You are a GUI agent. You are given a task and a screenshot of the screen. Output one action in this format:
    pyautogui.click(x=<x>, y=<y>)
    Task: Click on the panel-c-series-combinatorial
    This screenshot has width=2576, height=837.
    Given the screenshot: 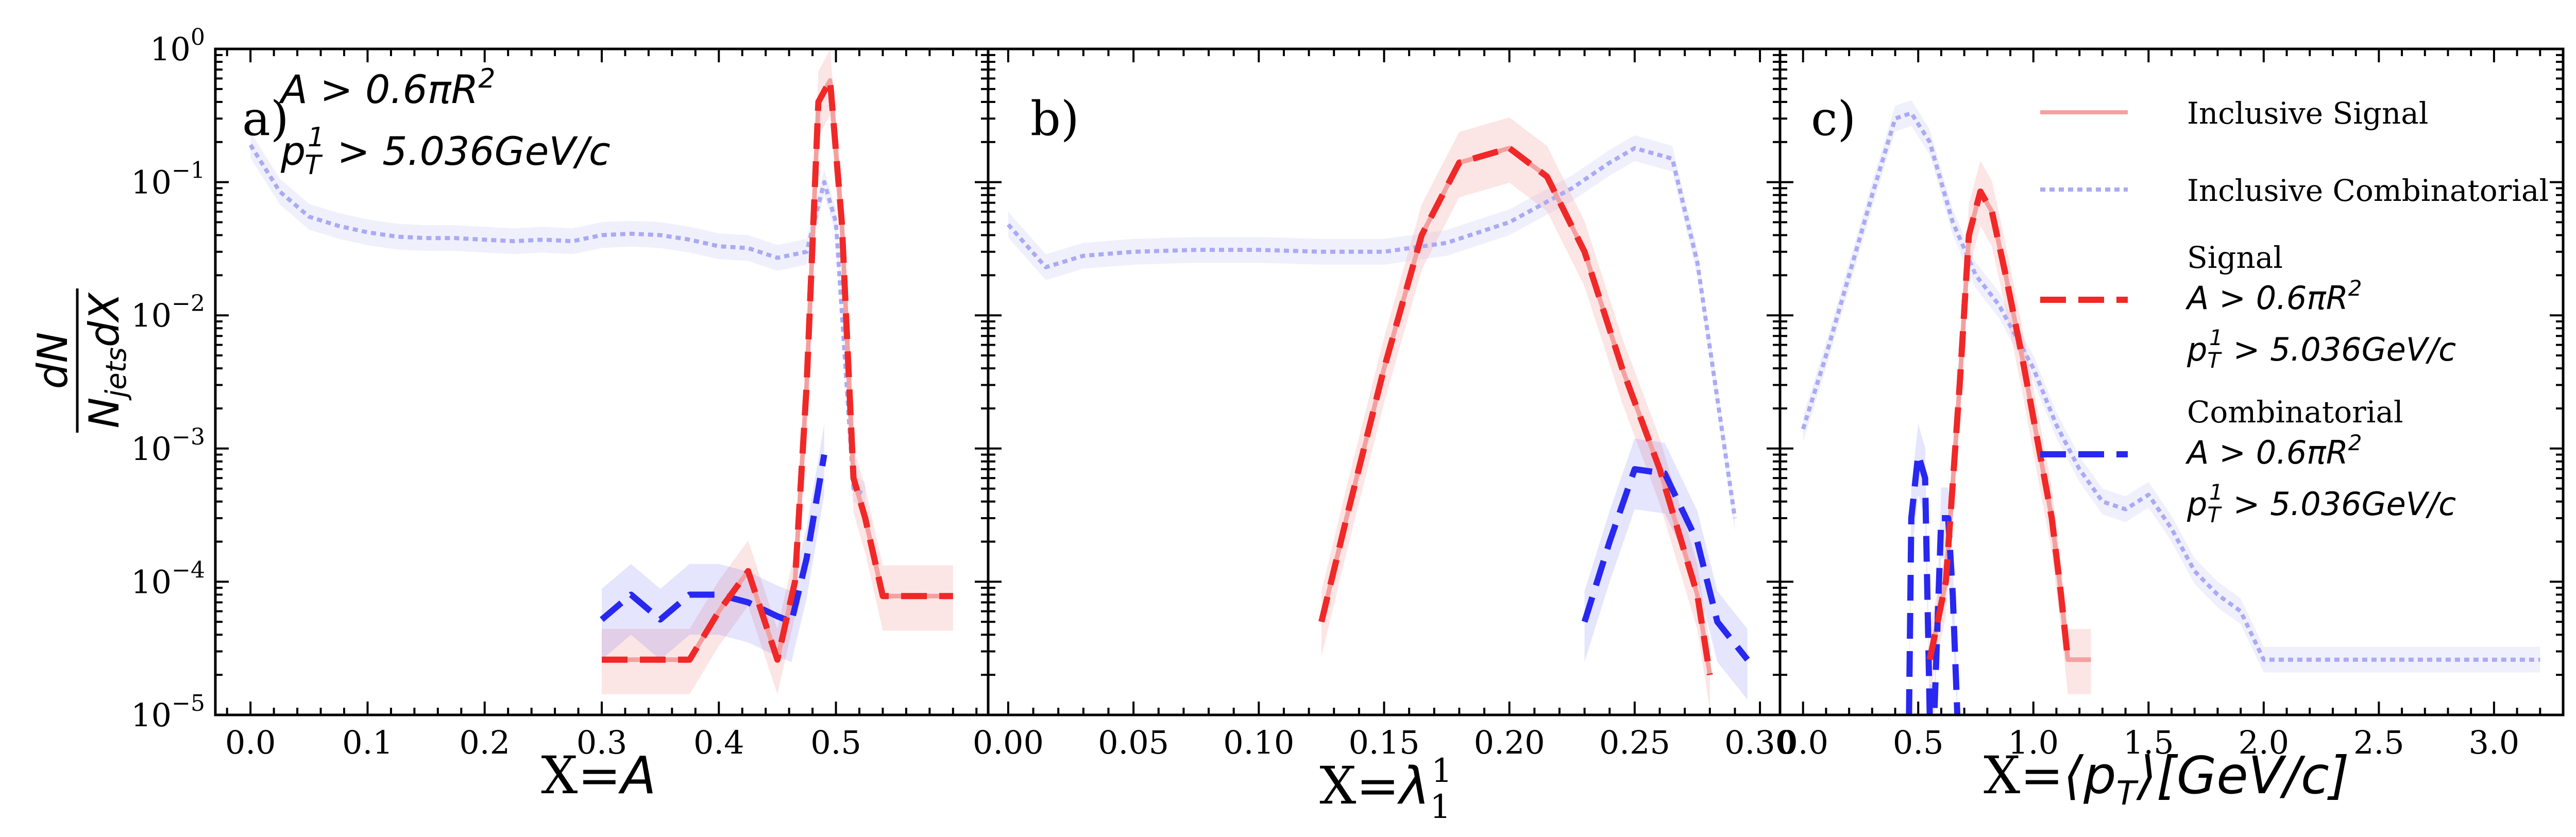 What is the action you would take?
    pyautogui.click(x=1934, y=584)
    